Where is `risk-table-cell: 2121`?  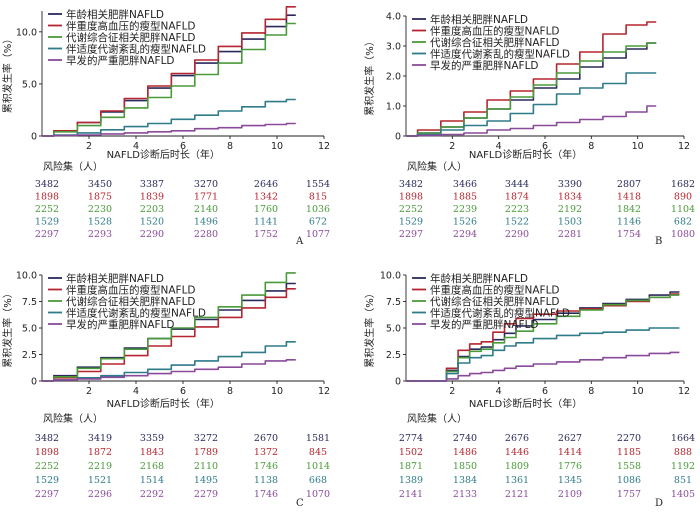
risk-table-cell: 2121 is located at coordinates (517, 494).